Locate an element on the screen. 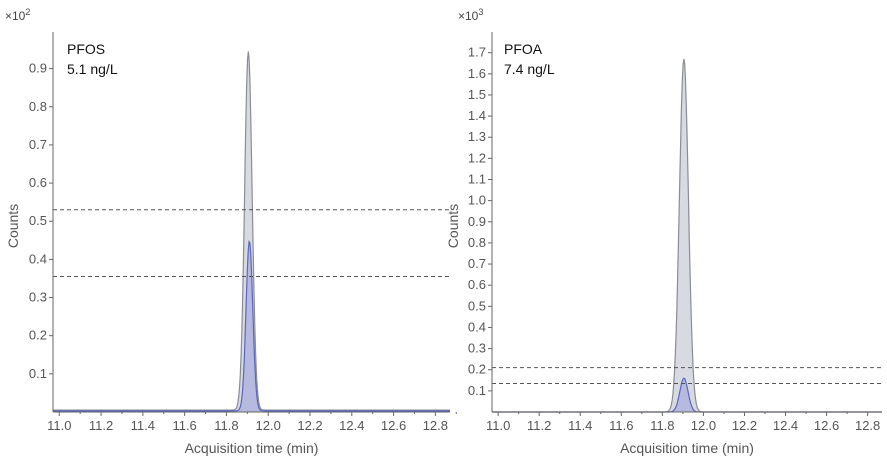  y-tick-label: 1.1 is located at coordinates (477, 179).